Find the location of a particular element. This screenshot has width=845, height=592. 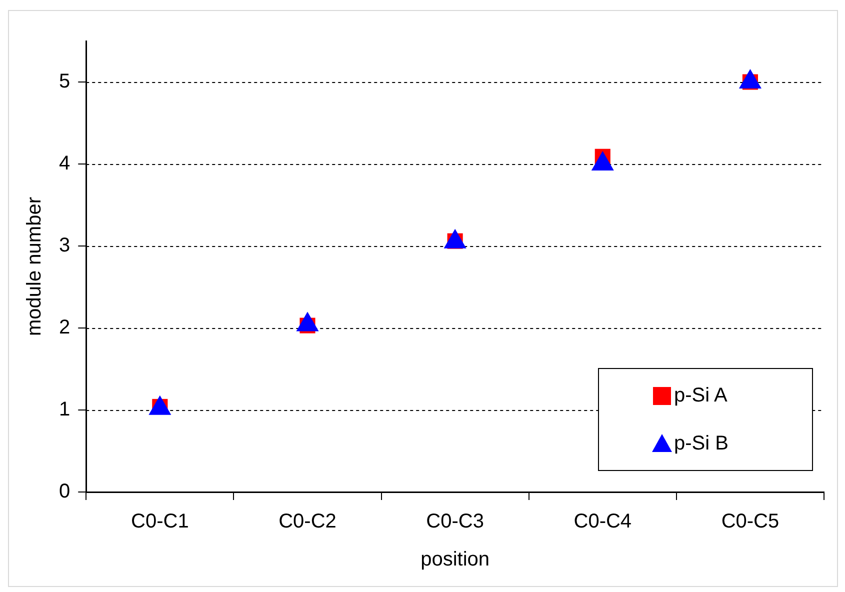

y-tick-label: 4 is located at coordinates (64, 163).